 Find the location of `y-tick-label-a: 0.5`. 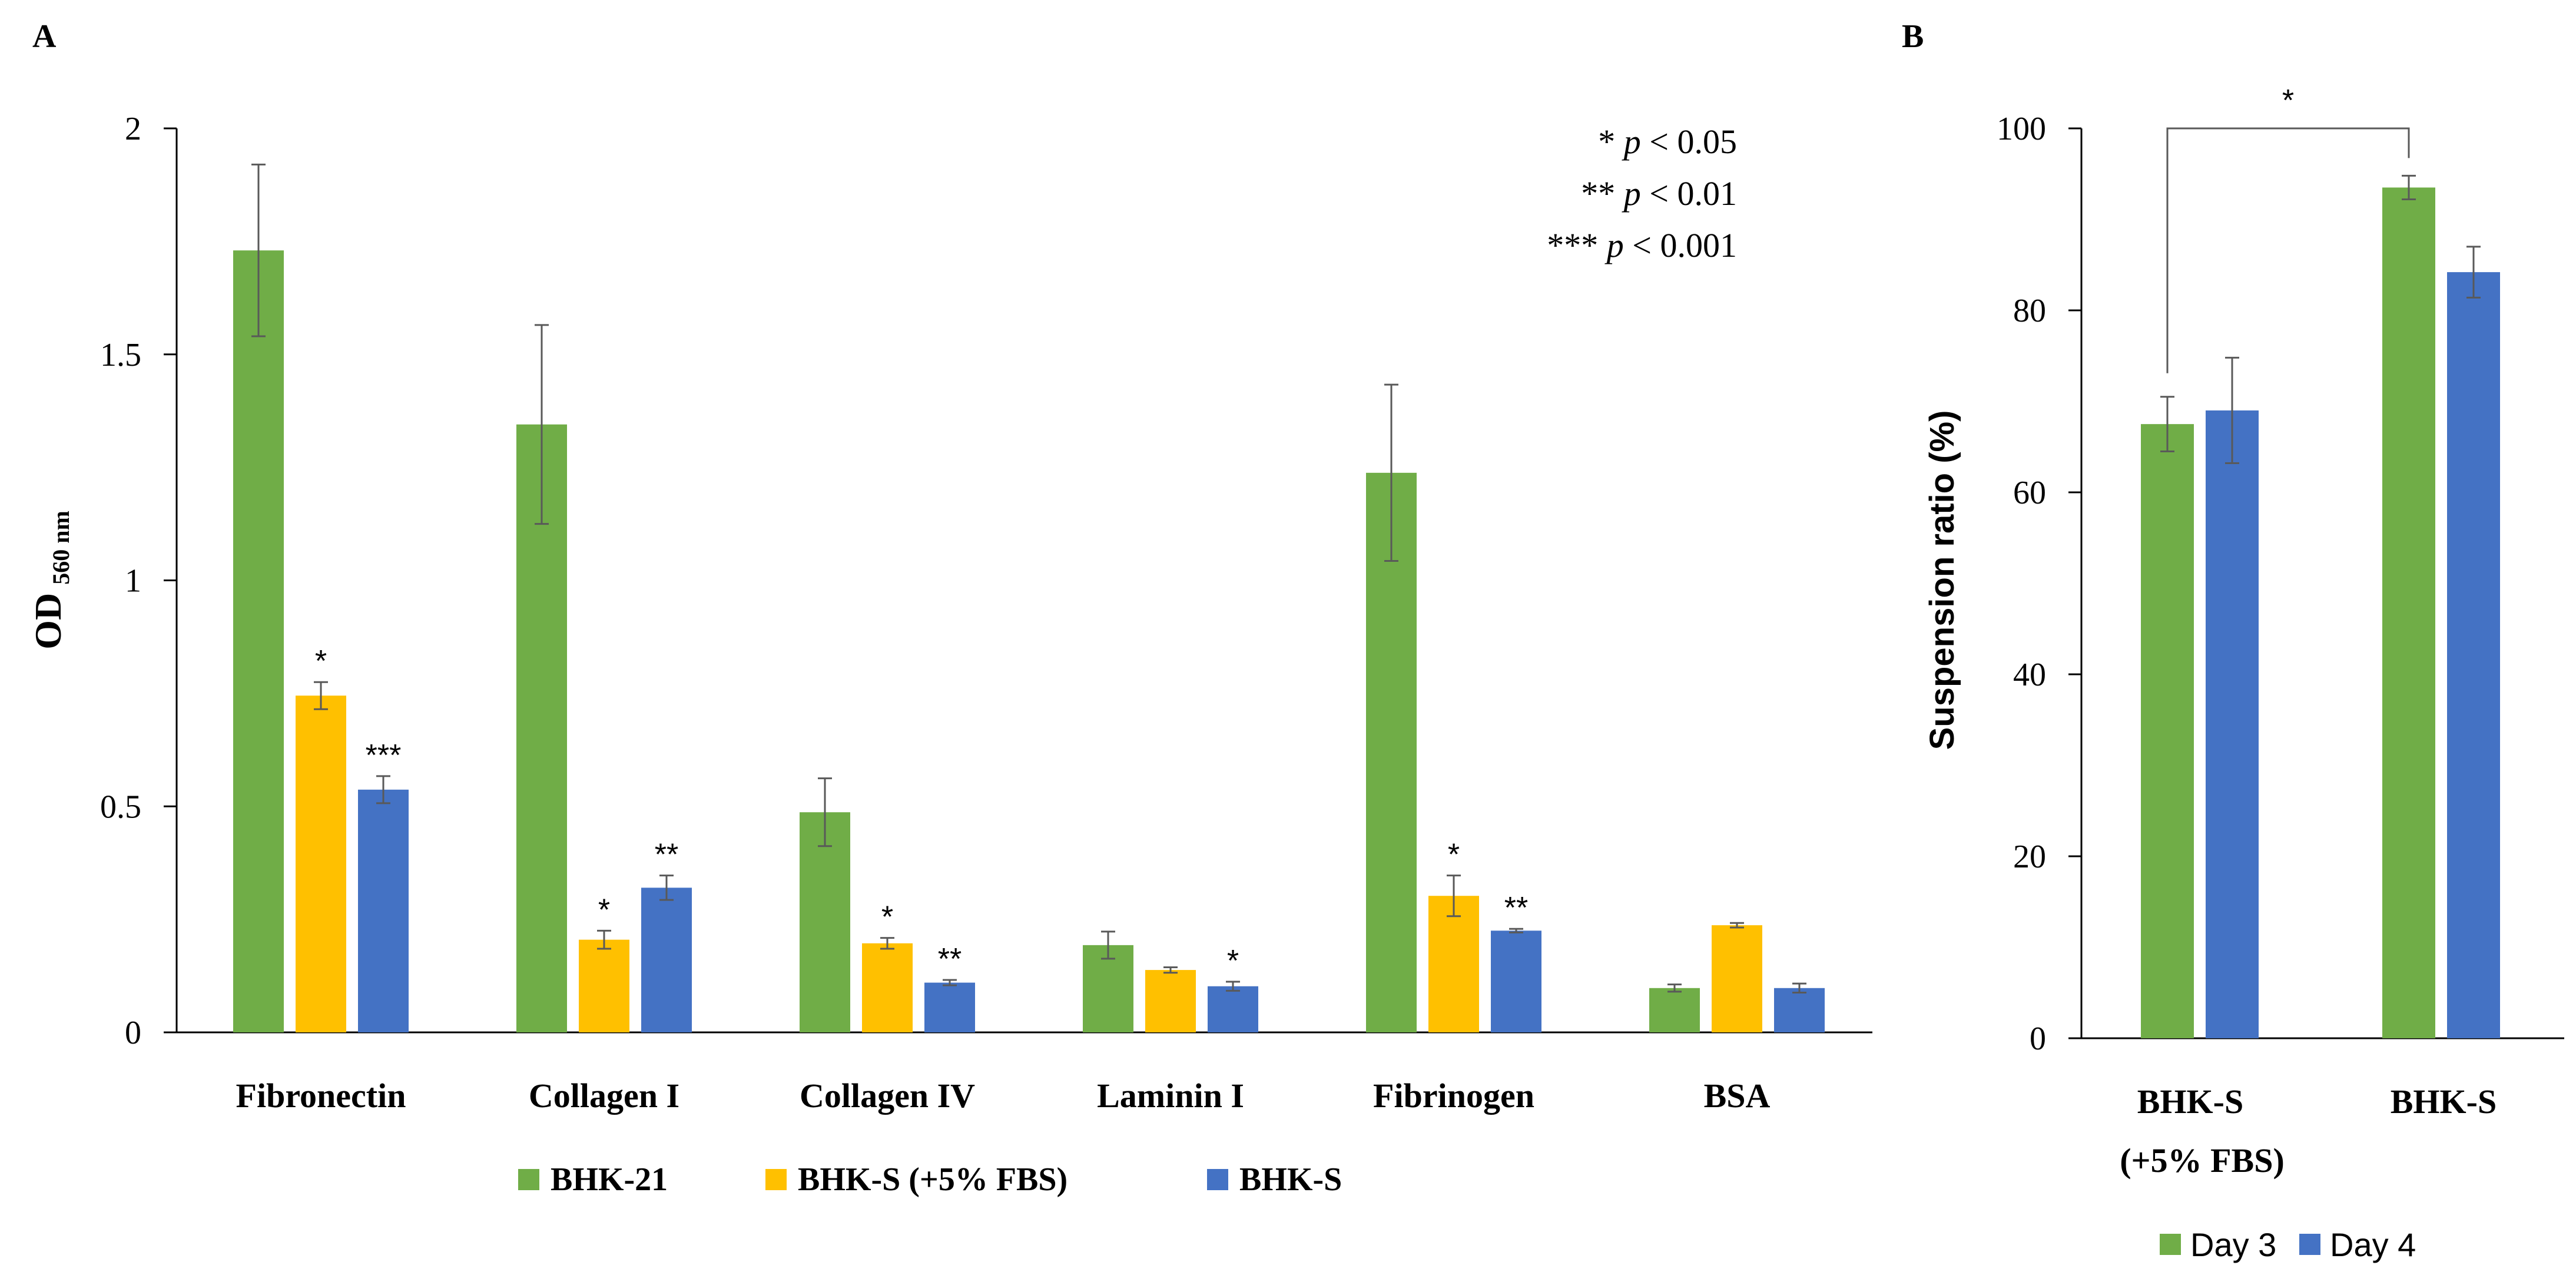

y-tick-label-a: 0.5 is located at coordinates (120, 807).